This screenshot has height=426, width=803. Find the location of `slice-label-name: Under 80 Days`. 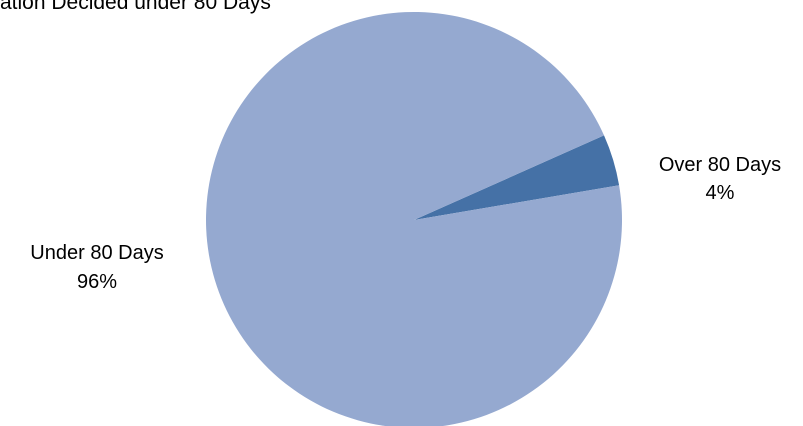

slice-label-name: Under 80 Days is located at coordinates (96, 253).